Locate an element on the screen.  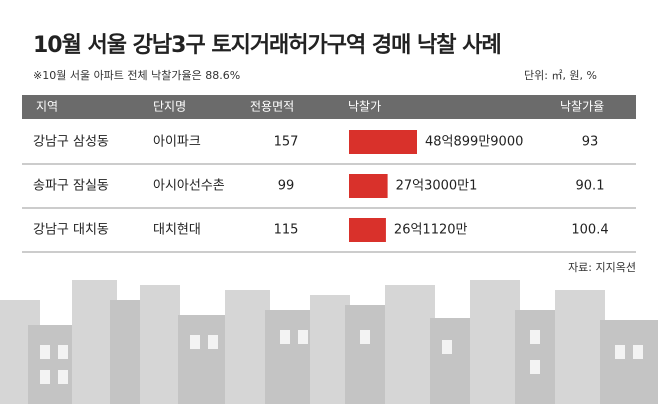
price-label: 26억1120만 is located at coordinates (431, 230).